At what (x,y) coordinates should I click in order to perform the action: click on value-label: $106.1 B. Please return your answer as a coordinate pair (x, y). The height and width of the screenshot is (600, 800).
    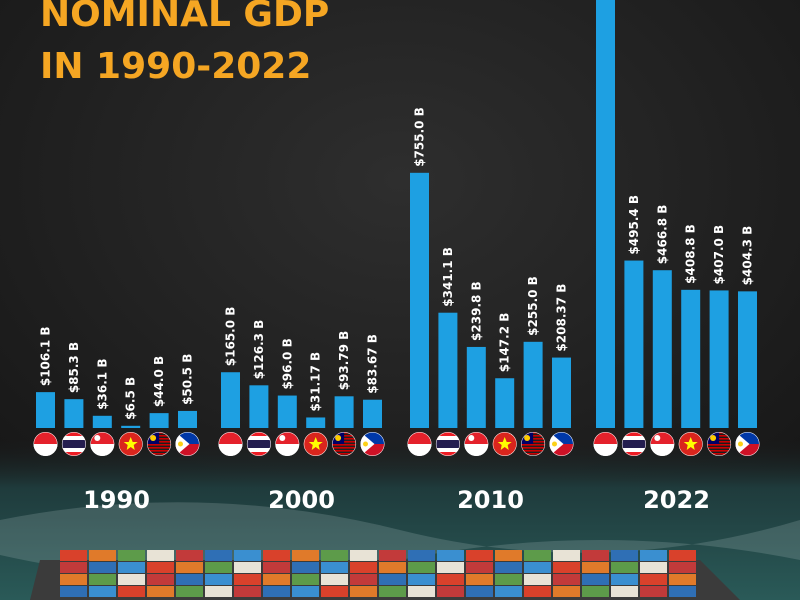
    Looking at the image, I should click on (46, 356).